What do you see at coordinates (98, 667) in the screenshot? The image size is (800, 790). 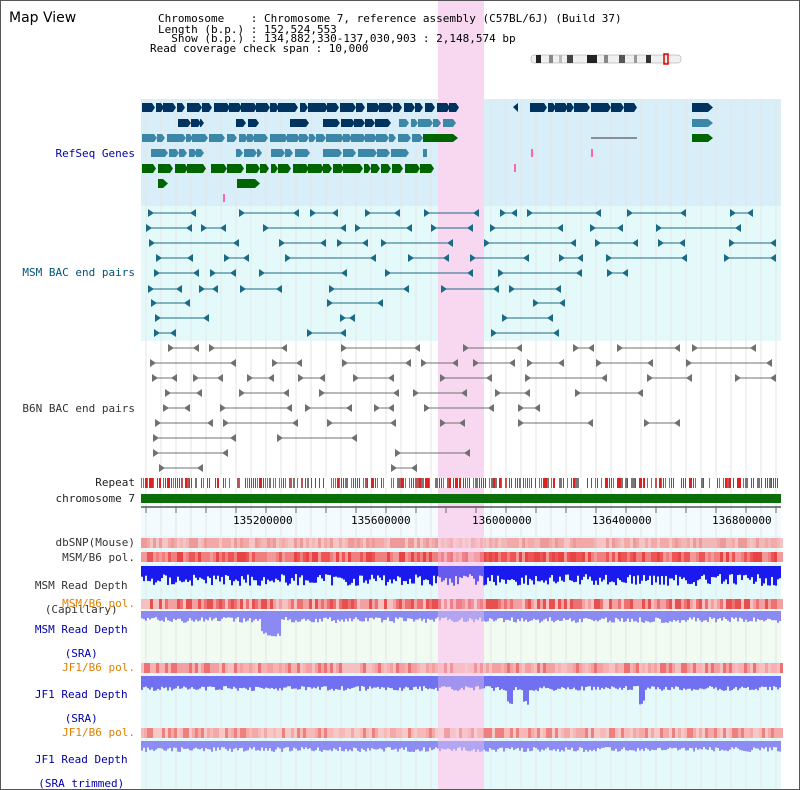 I see `track-label-jf1-b6-pol: JF1/B6 pol.` at bounding box center [98, 667].